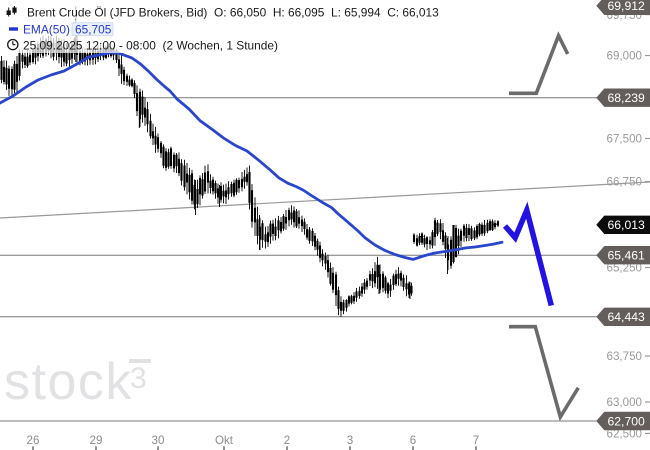  I want to click on svg-text: 63,000, so click(624, 402).